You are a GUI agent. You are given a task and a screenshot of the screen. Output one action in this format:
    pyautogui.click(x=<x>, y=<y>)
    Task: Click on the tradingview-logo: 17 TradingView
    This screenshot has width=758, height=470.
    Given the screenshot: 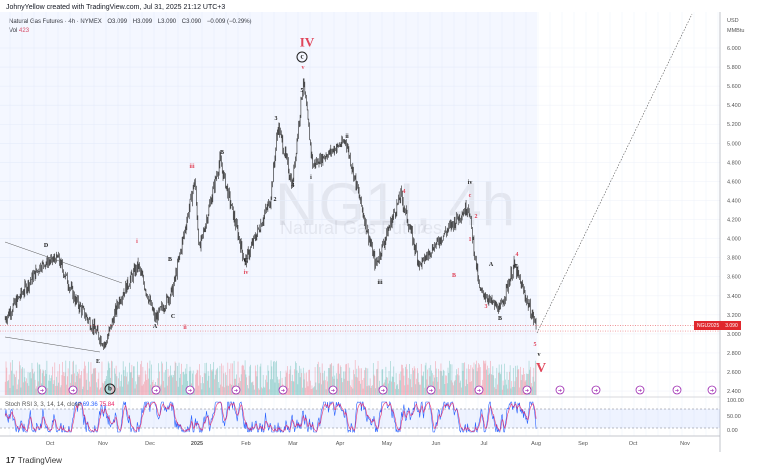 What is the action you would take?
    pyautogui.click(x=34, y=460)
    